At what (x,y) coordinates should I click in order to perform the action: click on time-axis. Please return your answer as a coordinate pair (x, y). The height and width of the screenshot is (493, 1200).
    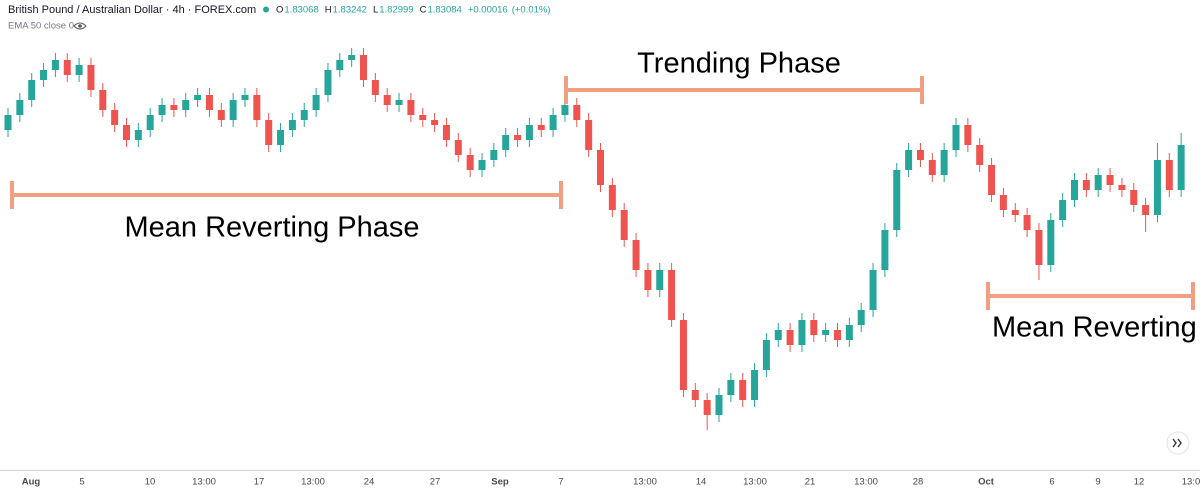
    Looking at the image, I should click on (600, 481).